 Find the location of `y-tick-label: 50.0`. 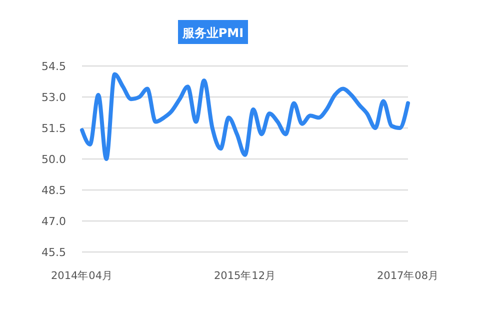

y-tick-label: 50.0 is located at coordinates (54, 159).